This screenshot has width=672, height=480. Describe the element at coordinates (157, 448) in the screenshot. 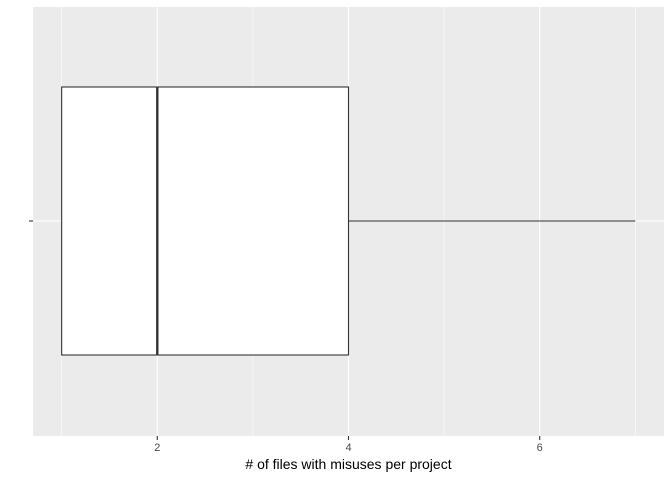

I see `x-tick-label: 2` at that location.